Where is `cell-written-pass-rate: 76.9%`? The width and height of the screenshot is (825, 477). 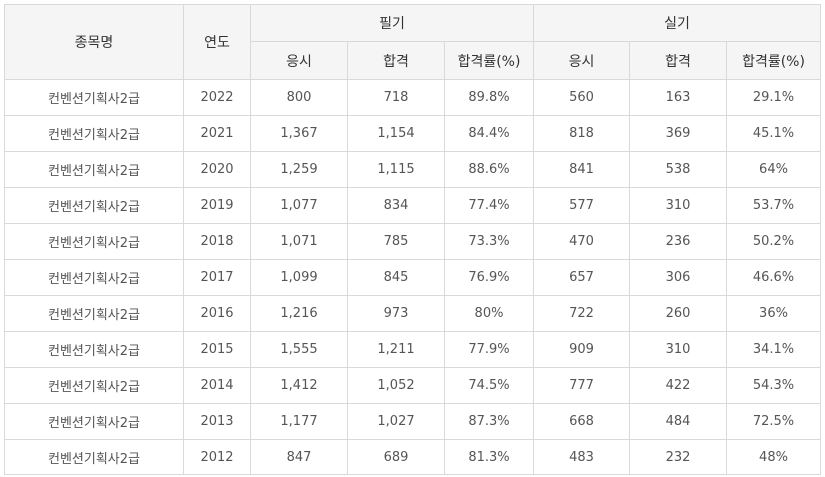 cell-written-pass-rate: 76.9% is located at coordinates (489, 277).